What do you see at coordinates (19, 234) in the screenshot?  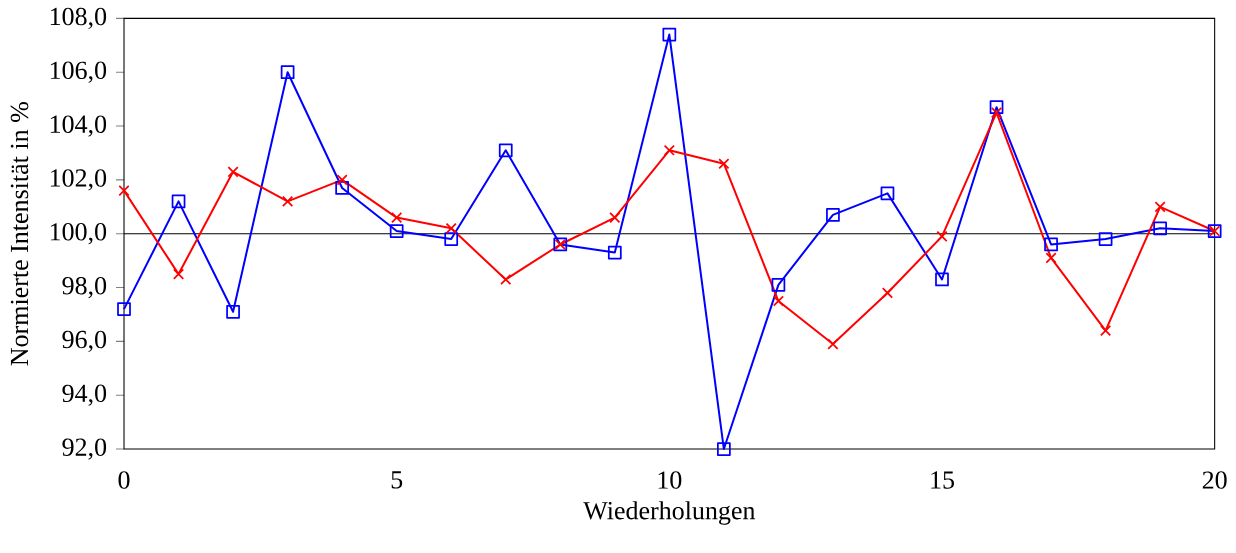 I see `y-axis-title: Normierte Intensität in %` at bounding box center [19, 234].